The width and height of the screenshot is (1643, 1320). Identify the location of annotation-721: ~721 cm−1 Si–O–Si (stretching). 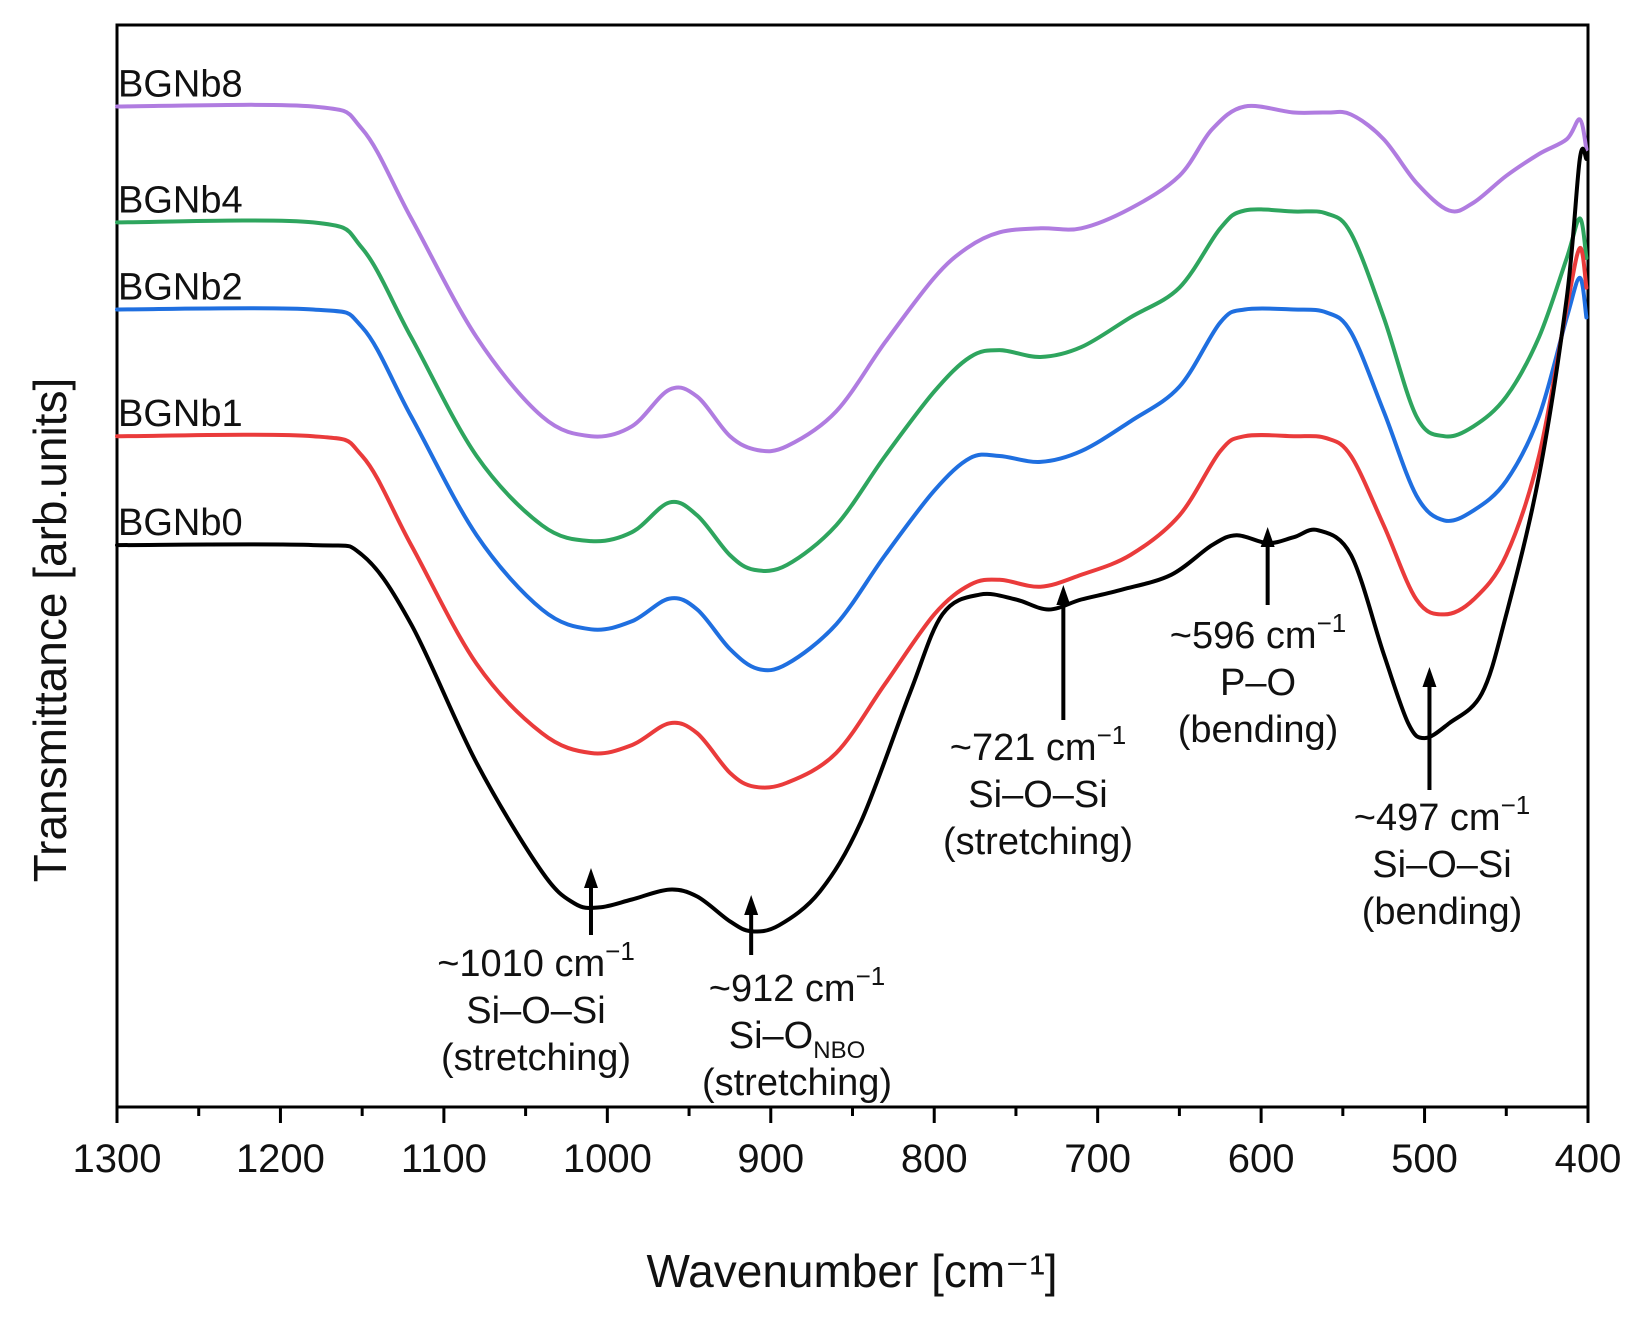
(1038, 724).